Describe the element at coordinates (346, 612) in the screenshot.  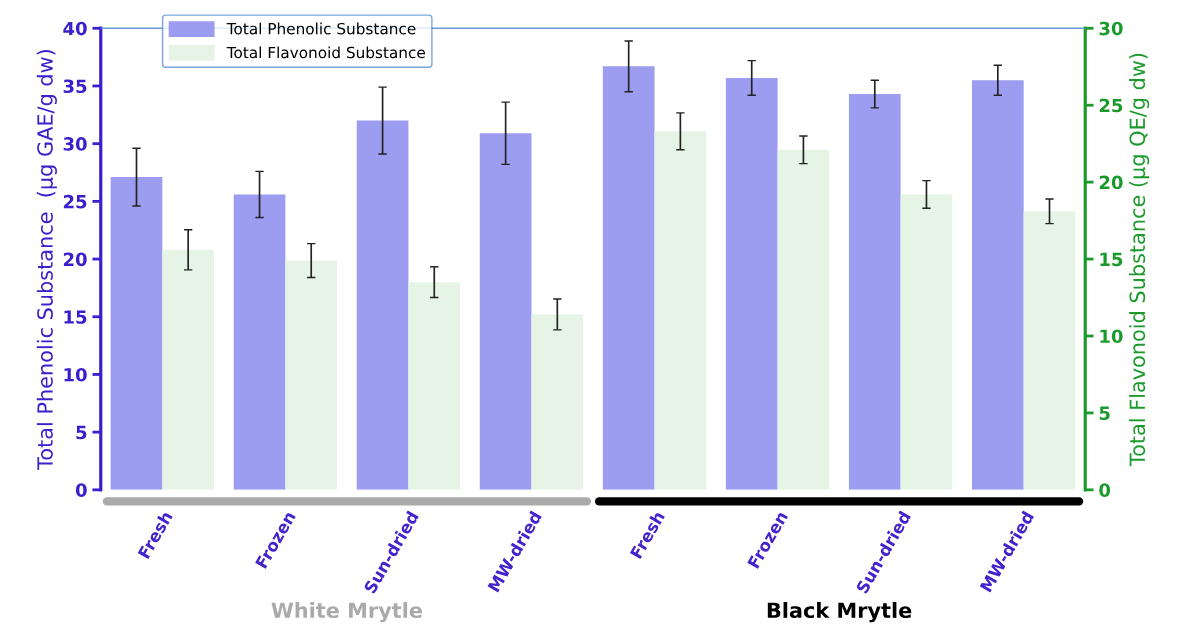
I see `text: White Mrytle` at that location.